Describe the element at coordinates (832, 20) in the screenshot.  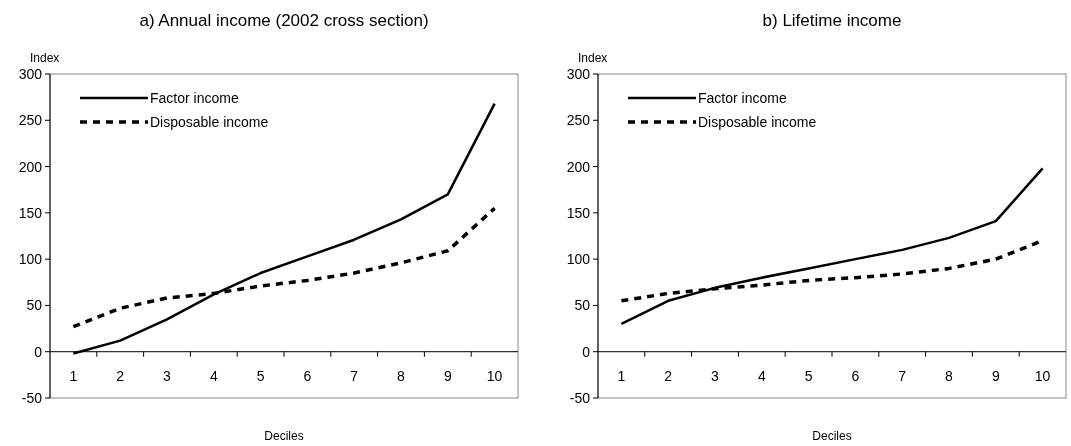
I see `chart-title: b) Lifetime income` at that location.